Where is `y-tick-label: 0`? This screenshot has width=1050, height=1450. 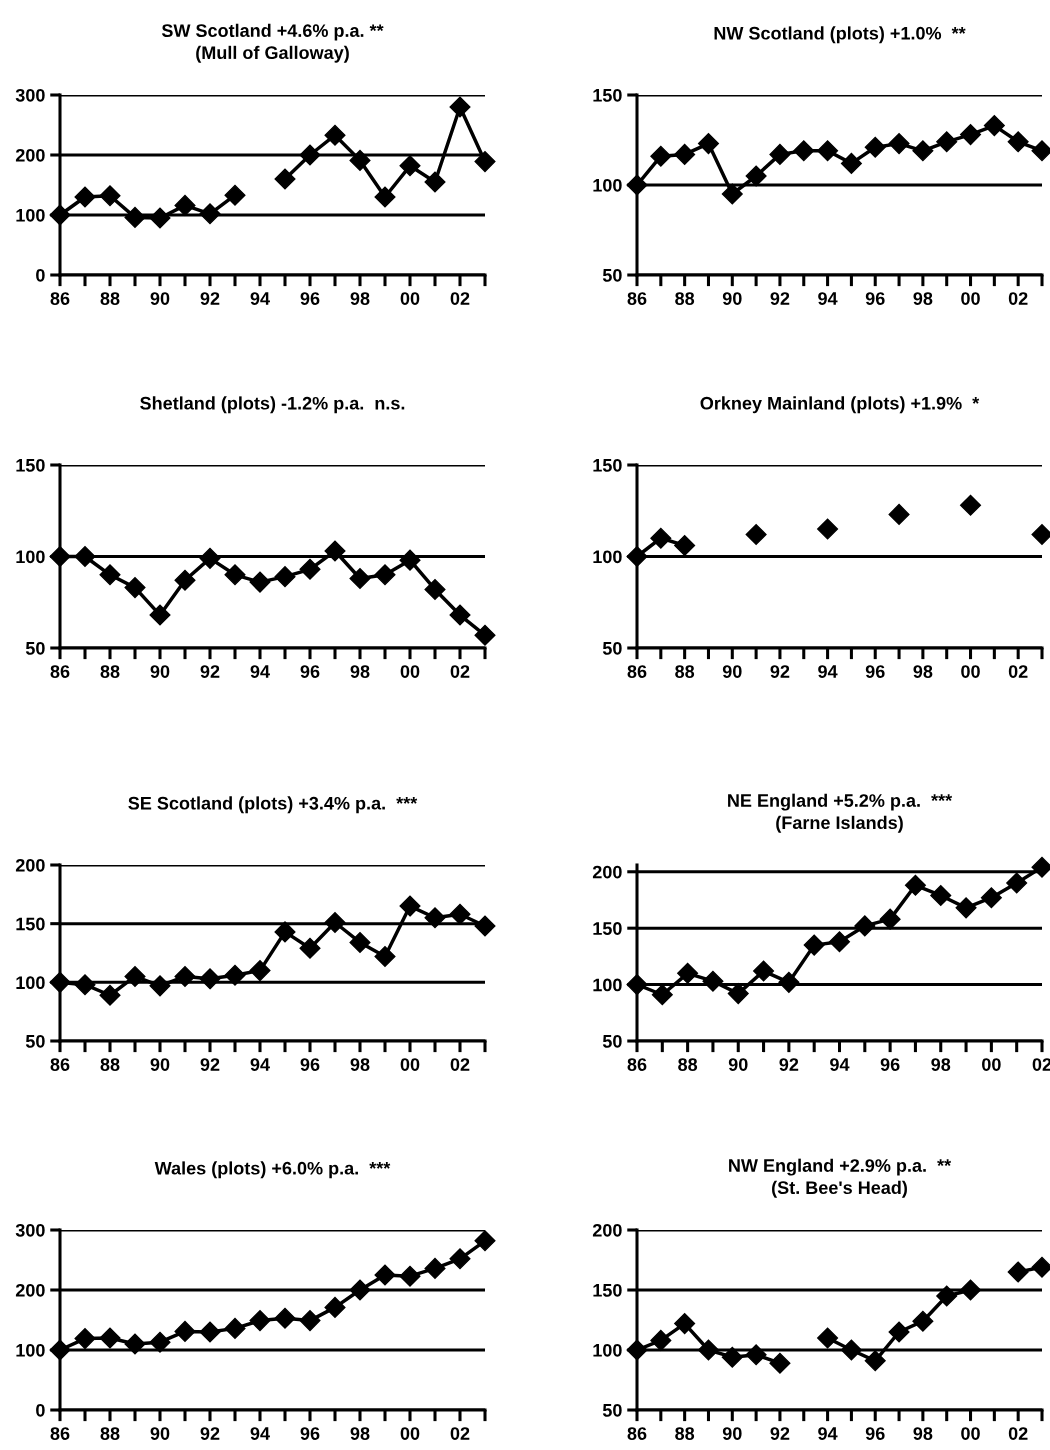 y-tick-label: 0 is located at coordinates (40, 275).